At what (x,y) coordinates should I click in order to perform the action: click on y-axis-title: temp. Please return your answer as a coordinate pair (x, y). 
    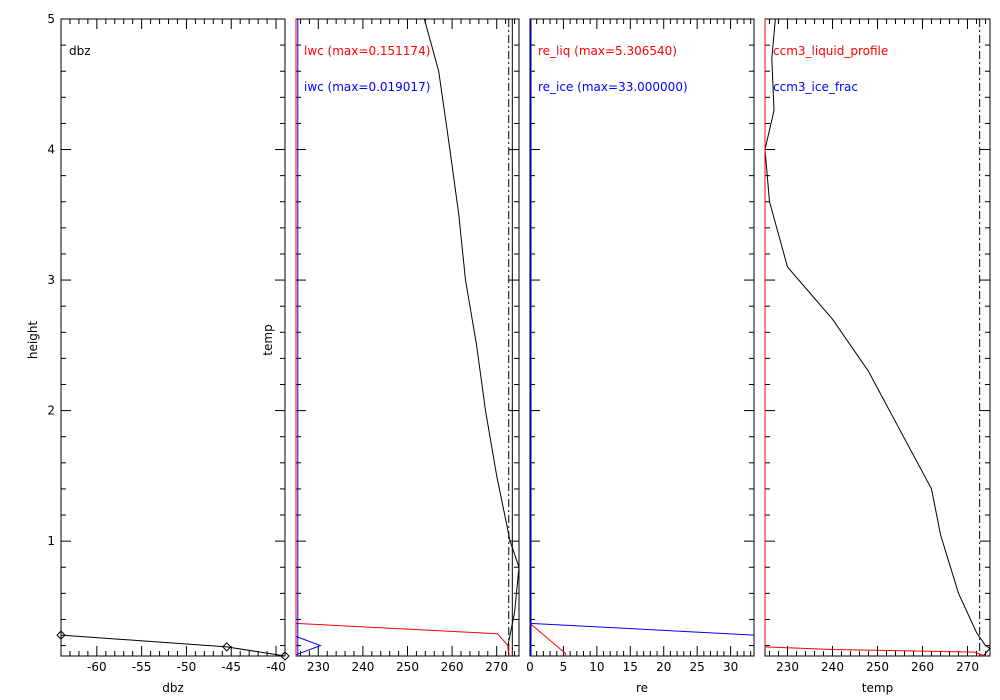
    Looking at the image, I should click on (268, 339).